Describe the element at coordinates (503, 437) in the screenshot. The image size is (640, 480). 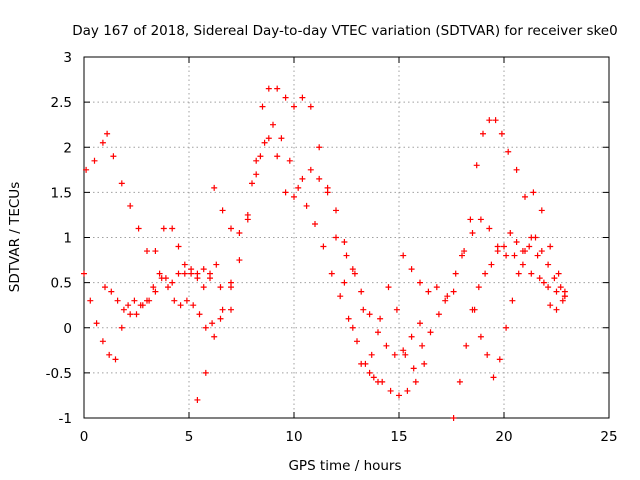
I see `x-tick-label: 20` at that location.